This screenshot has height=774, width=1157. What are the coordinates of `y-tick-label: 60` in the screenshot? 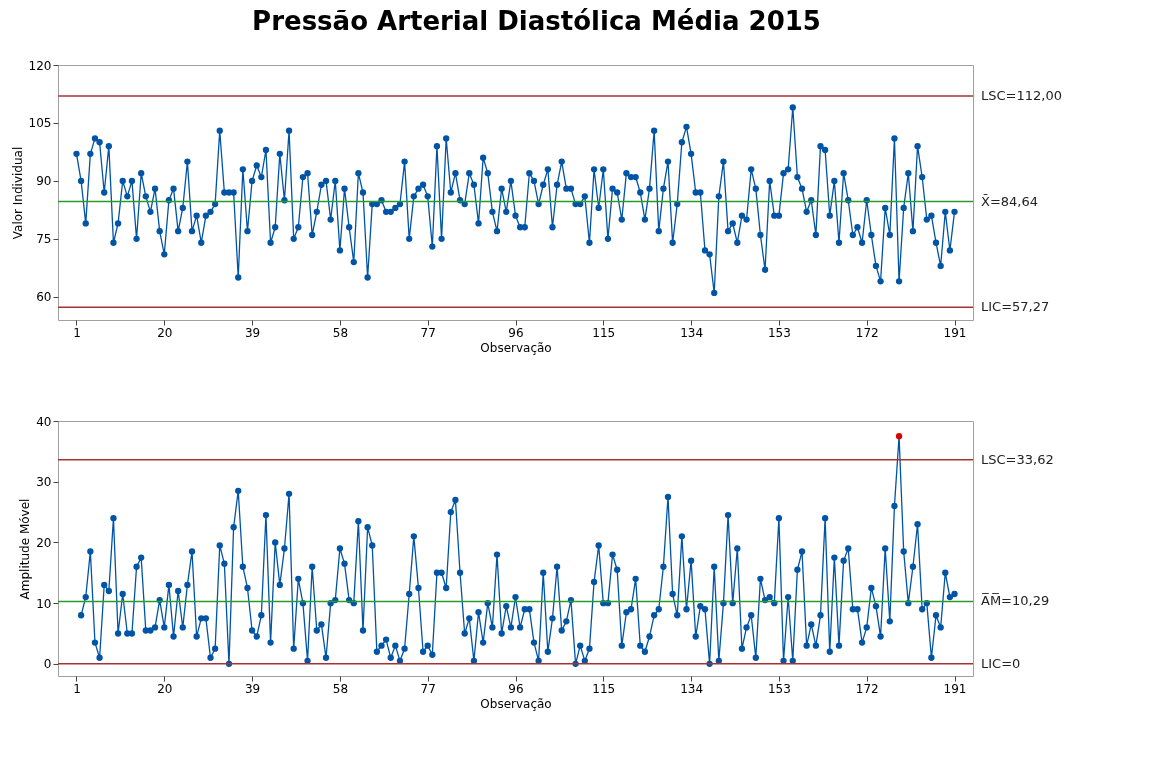 It's located at (44, 297).